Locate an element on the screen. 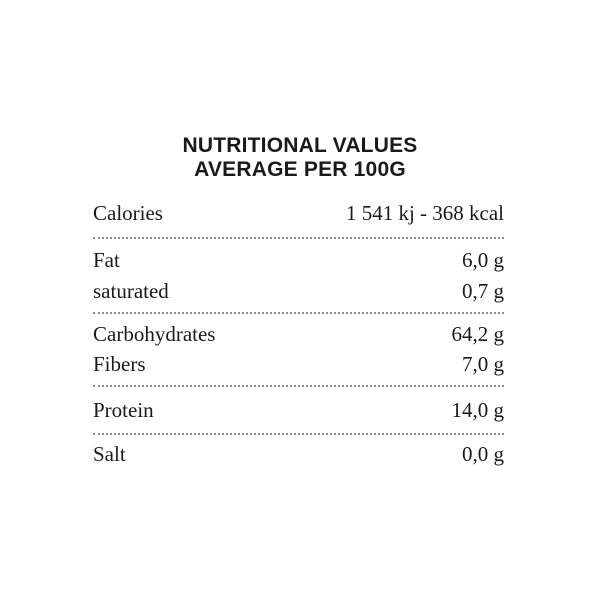 The height and width of the screenshot is (600, 600). row-value: 64,2 g is located at coordinates (478, 334).